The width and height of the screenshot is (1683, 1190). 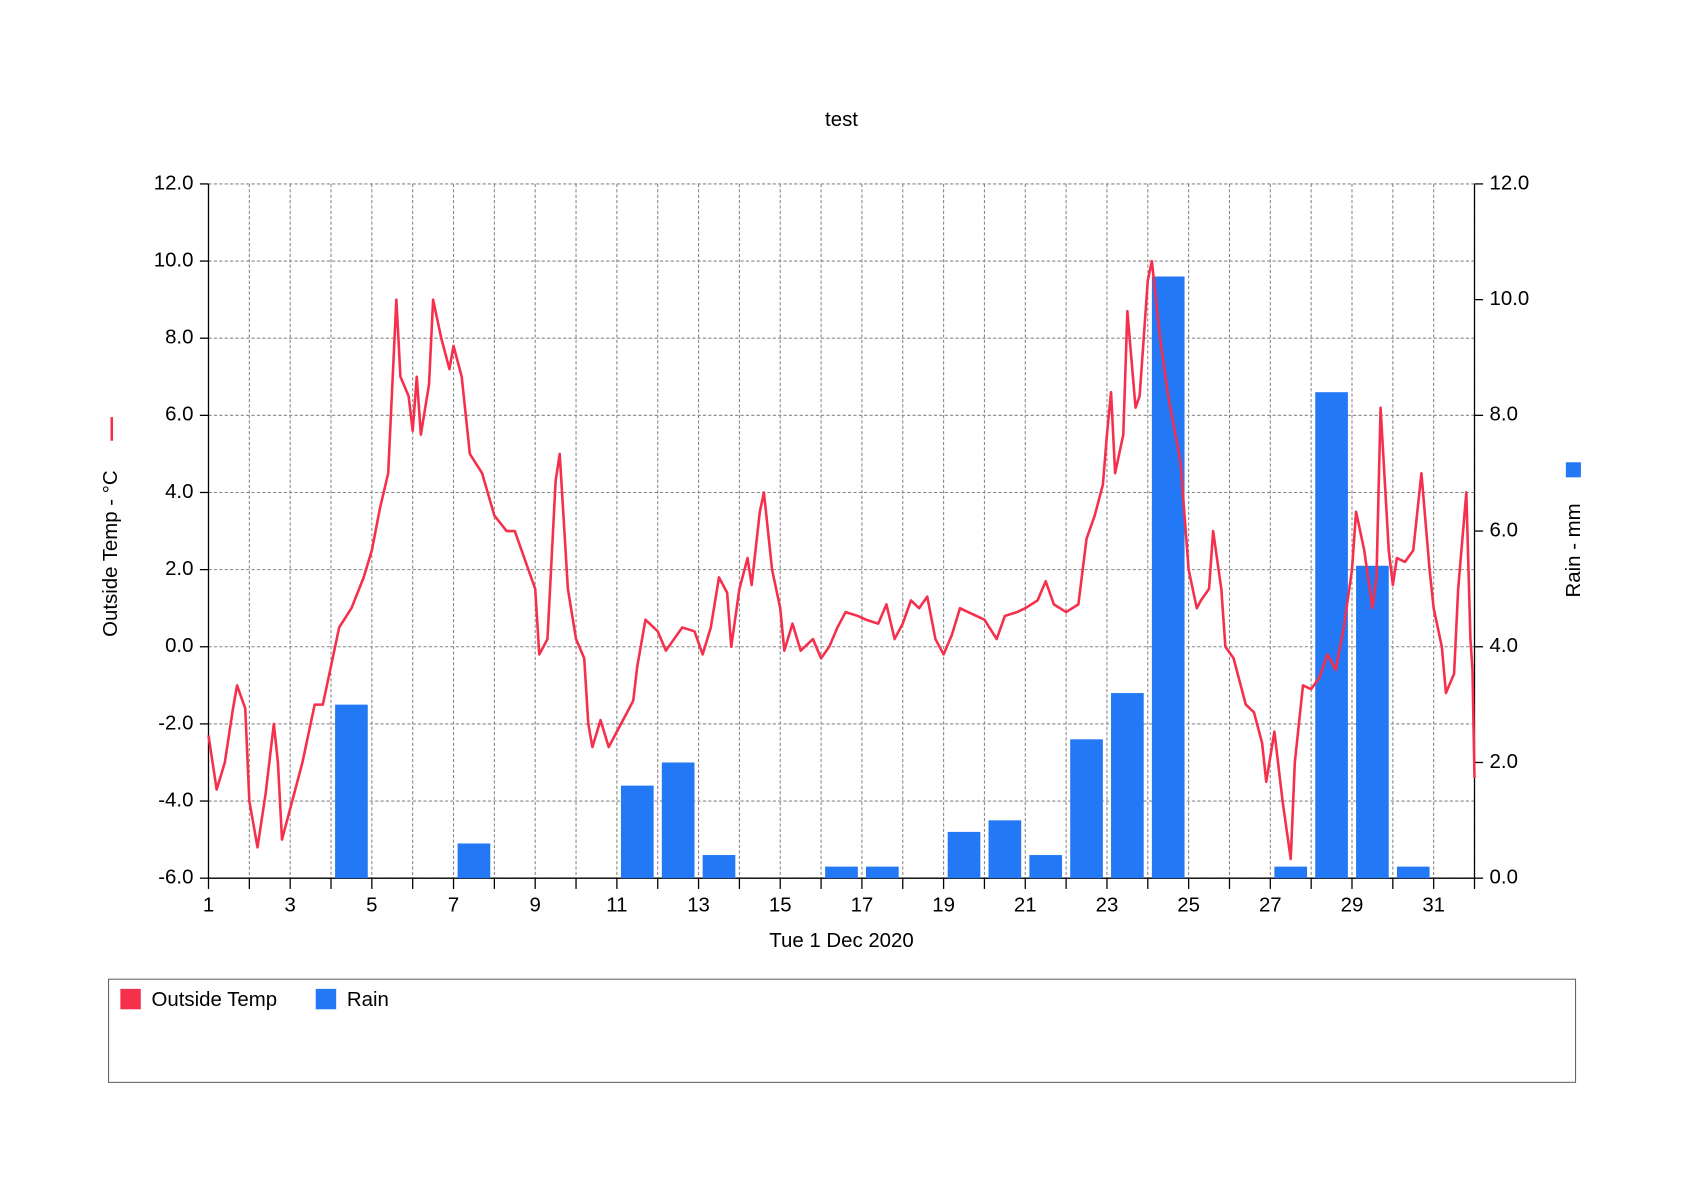 What do you see at coordinates (371, 906) in the screenshot?
I see `x-tick-label: 5` at bounding box center [371, 906].